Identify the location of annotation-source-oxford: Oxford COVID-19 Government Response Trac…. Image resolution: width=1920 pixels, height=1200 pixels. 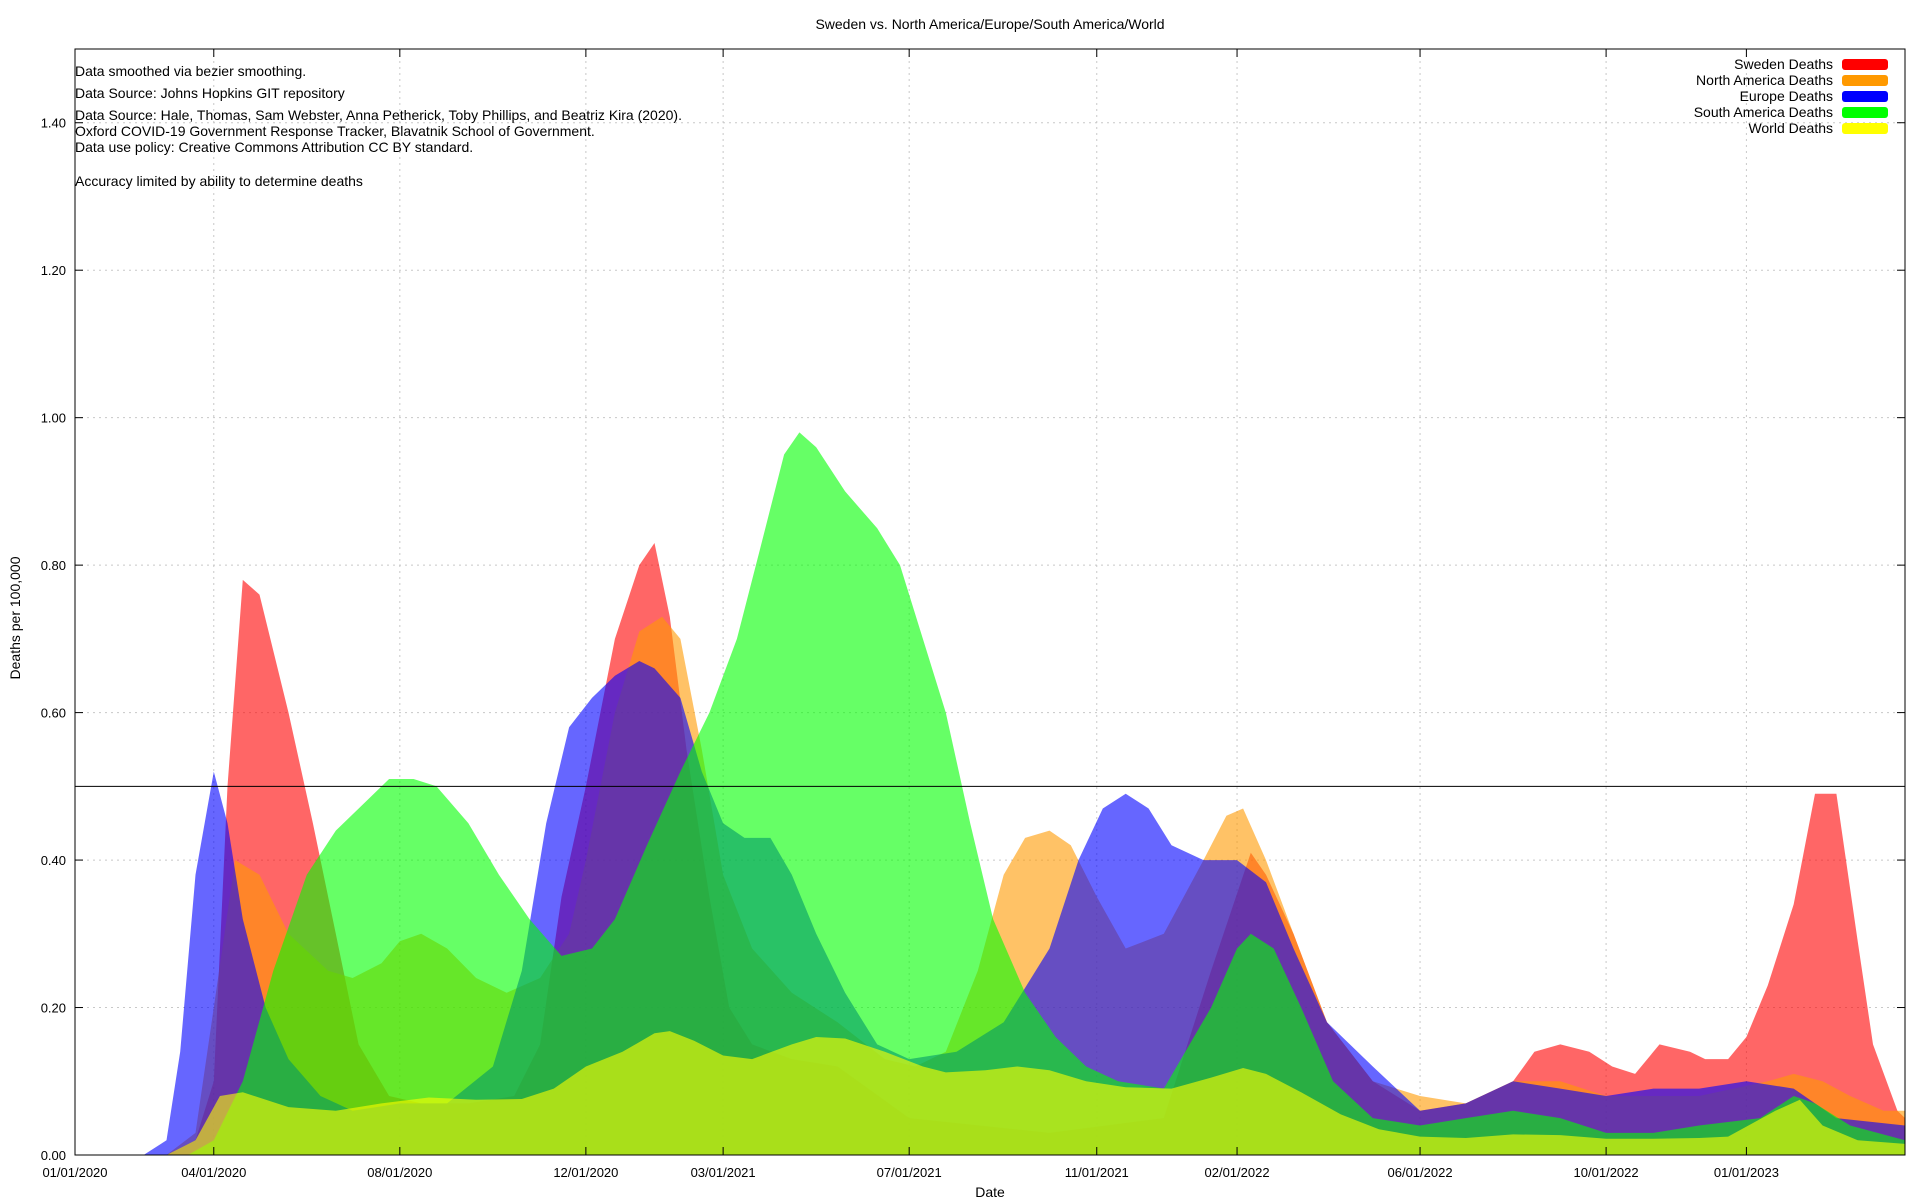
(335, 131).